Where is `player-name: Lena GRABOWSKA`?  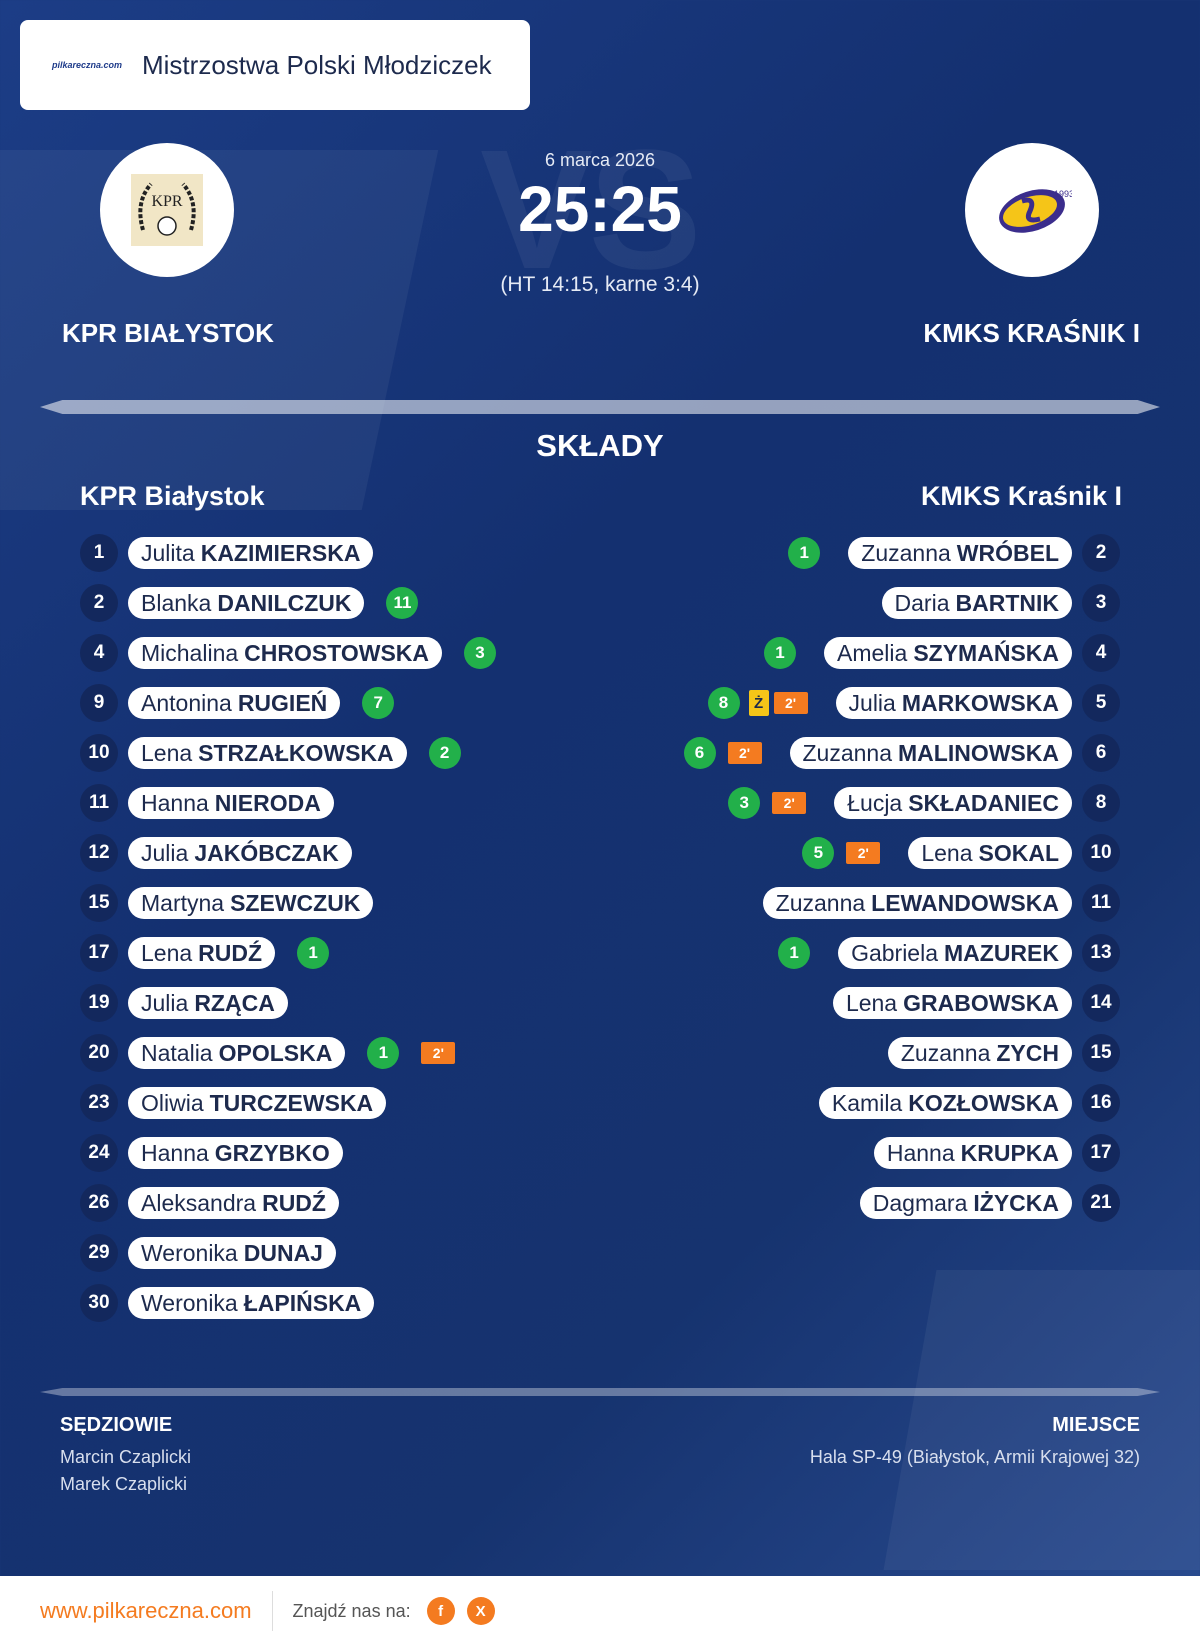
player-name: Lena GRABOWSKA is located at coordinates (952, 1003).